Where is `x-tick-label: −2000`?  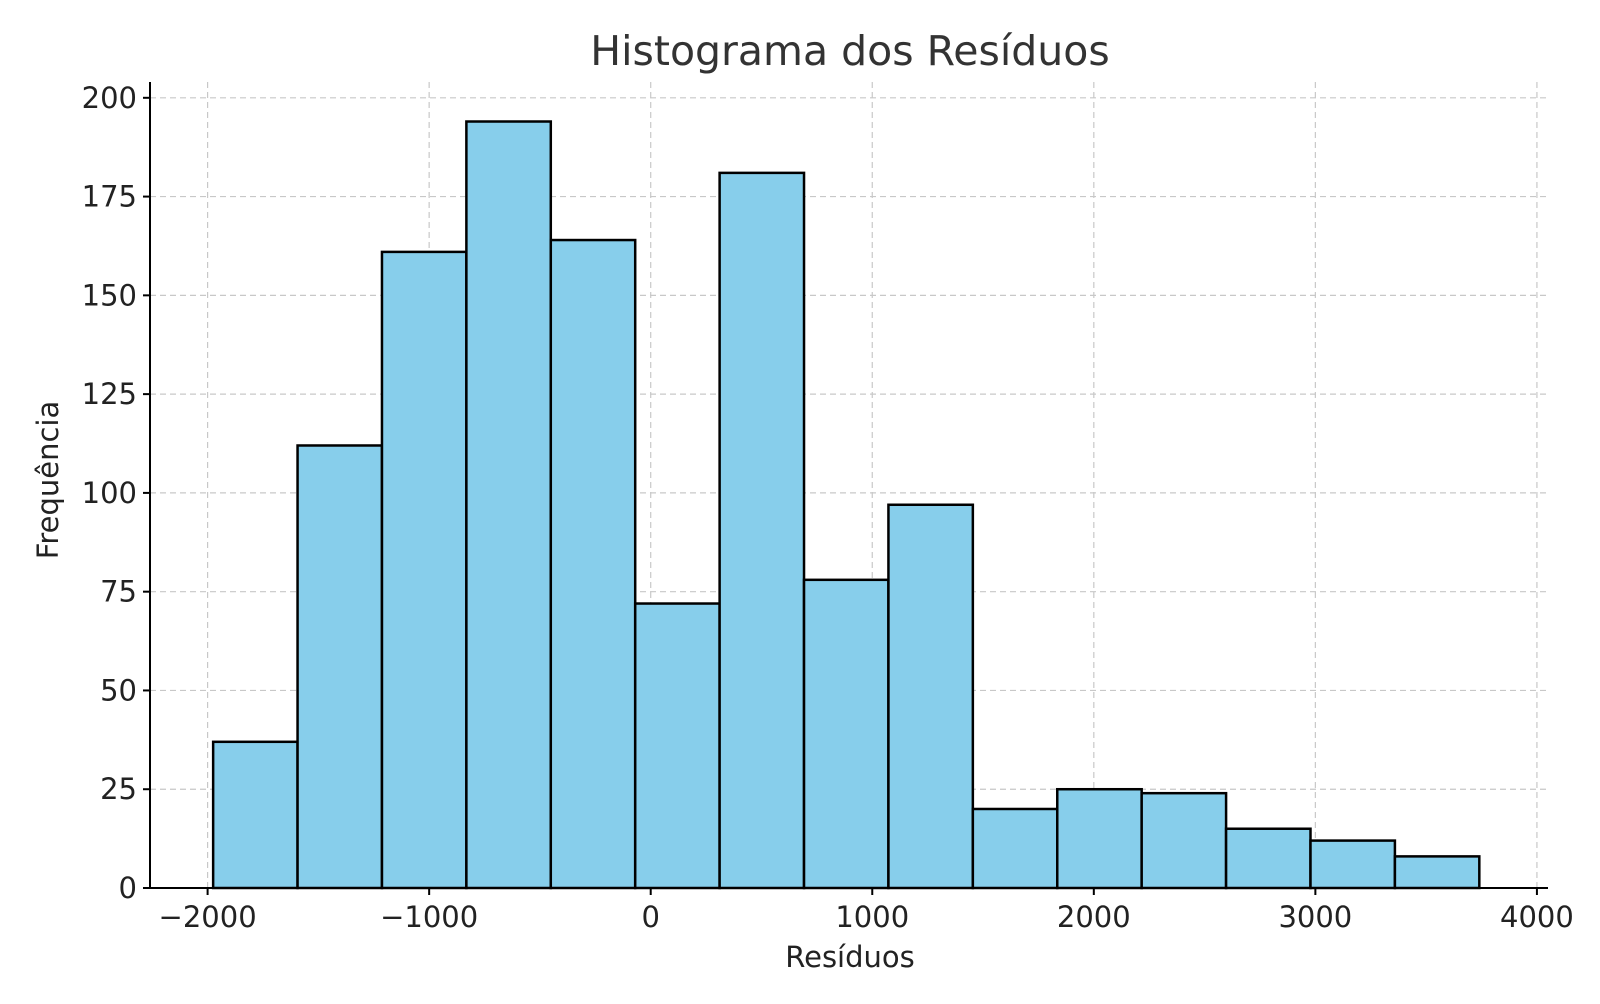
x-tick-label: −2000 is located at coordinates (208, 917).